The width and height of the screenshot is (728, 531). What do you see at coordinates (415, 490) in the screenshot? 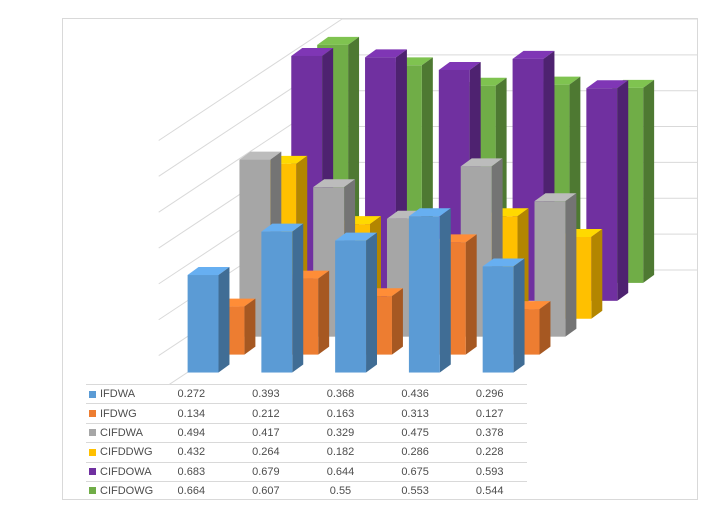
I see `value-cell: 0.553` at bounding box center [415, 490].